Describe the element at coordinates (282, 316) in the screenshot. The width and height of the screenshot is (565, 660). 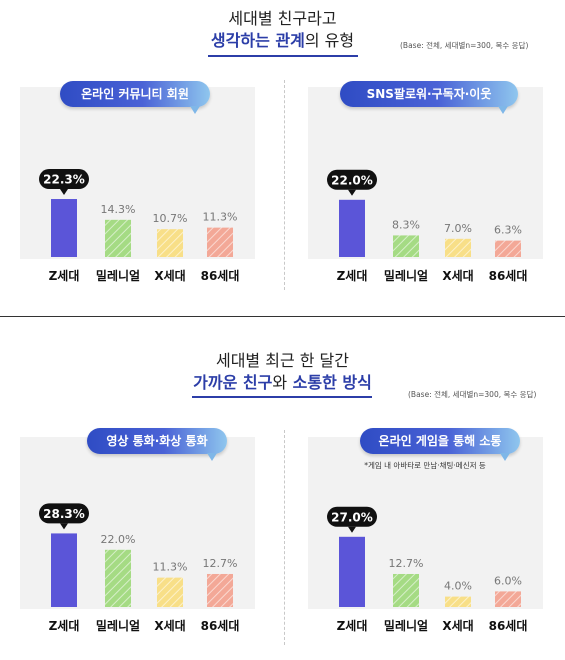
I see `section-divider` at that location.